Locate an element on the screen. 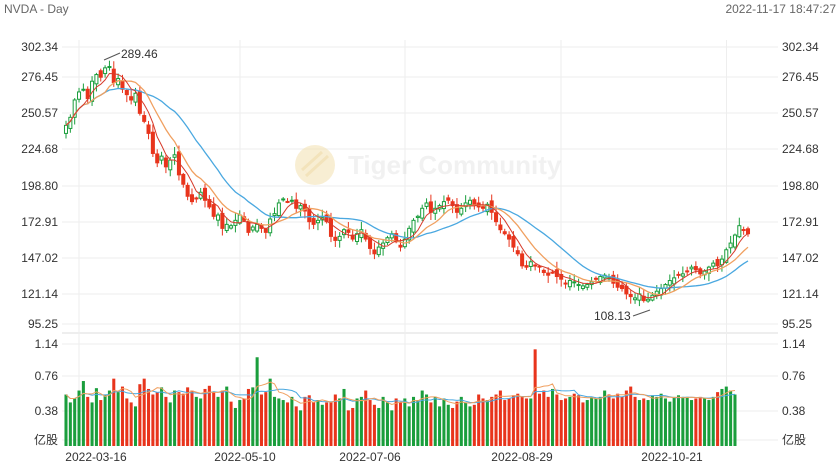 The width and height of the screenshot is (840, 475). date-tick: 2022-08-29 is located at coordinates (522, 457).